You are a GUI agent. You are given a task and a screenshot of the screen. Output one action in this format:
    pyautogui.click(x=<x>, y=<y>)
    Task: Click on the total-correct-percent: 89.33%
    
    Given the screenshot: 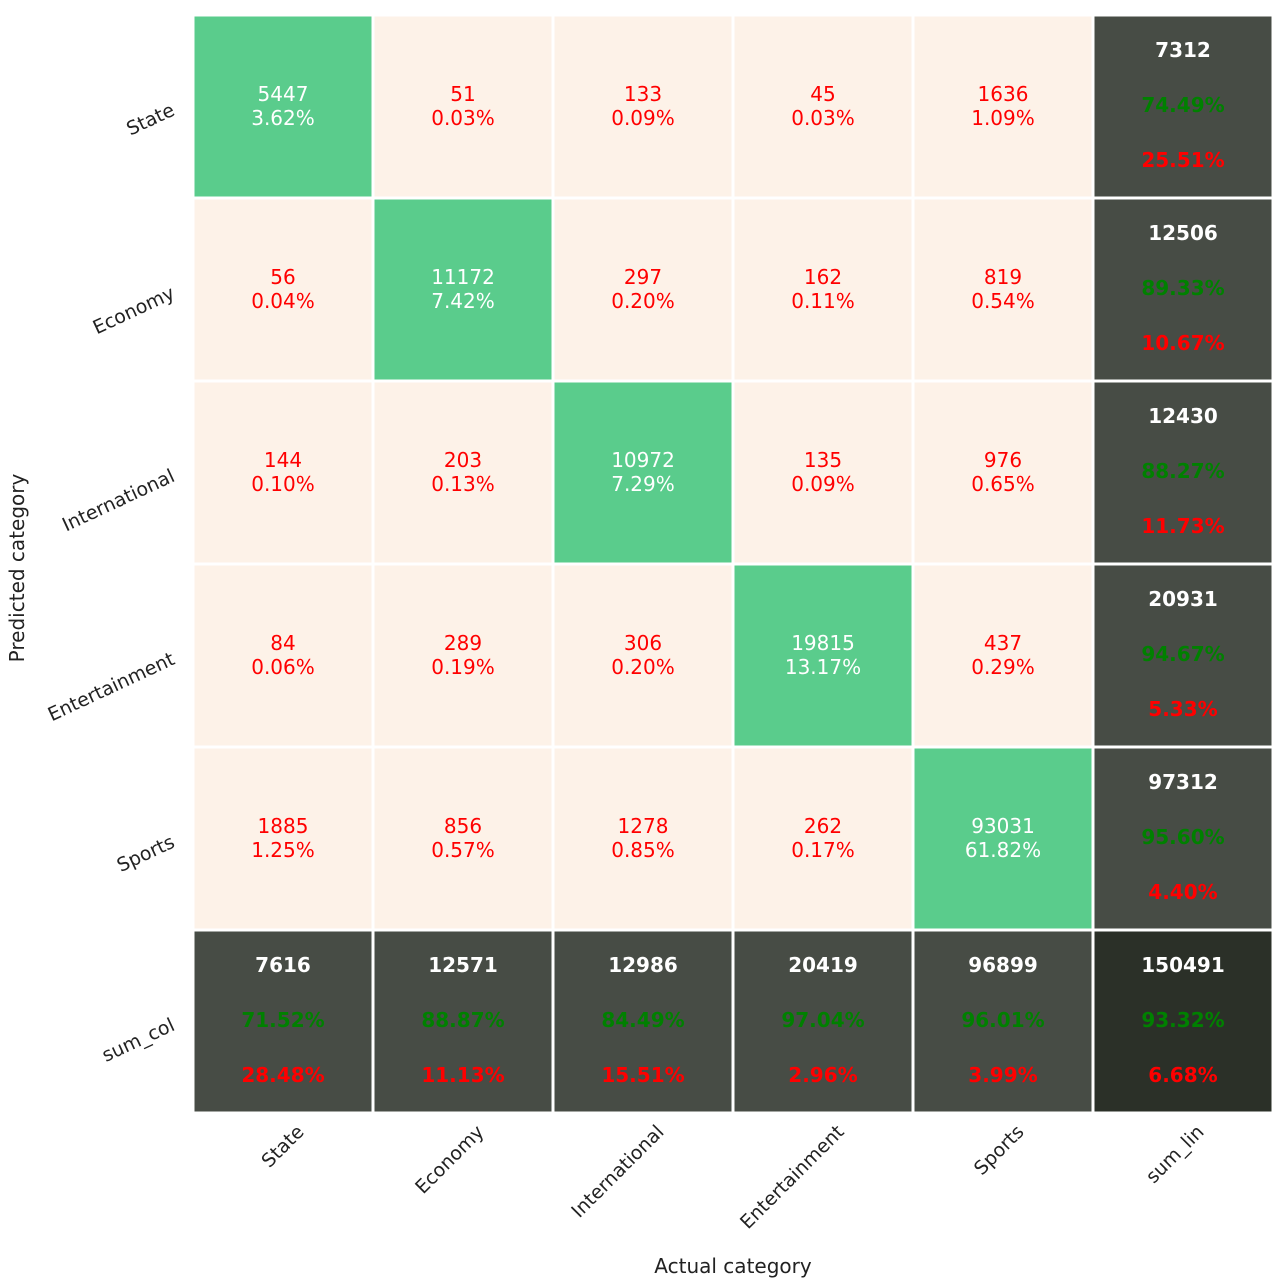 What is the action you would take?
    pyautogui.click(x=1182, y=288)
    